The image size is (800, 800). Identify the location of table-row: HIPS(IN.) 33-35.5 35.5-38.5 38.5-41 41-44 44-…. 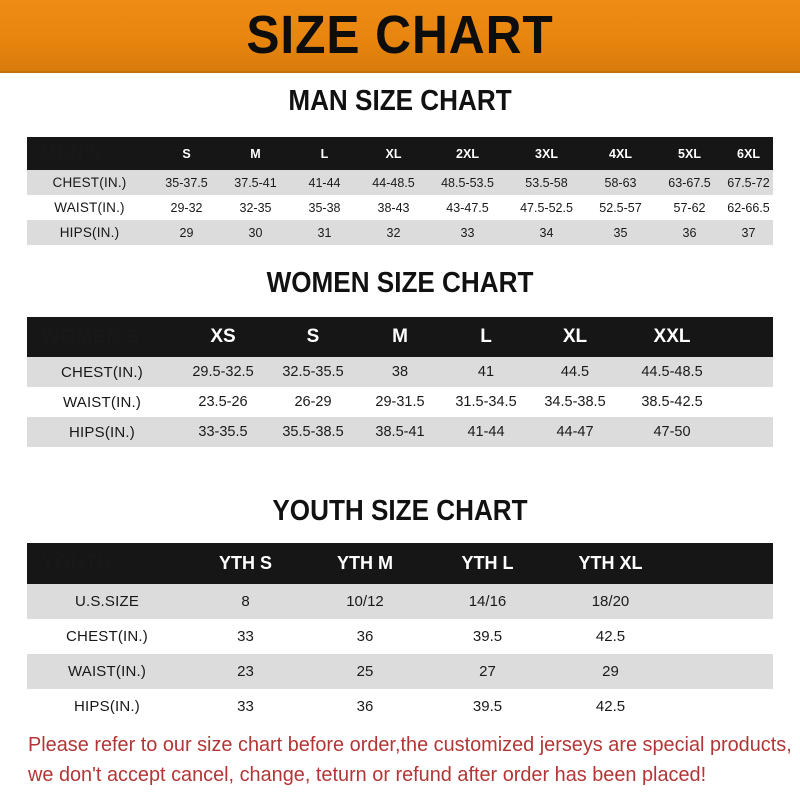
(400, 432).